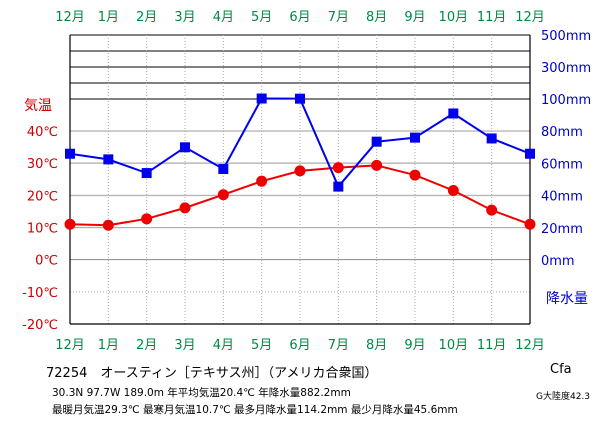 The image size is (611, 425). What do you see at coordinates (376, 17) in the screenshot?
I see `month-label-top: 8月` at bounding box center [376, 17].